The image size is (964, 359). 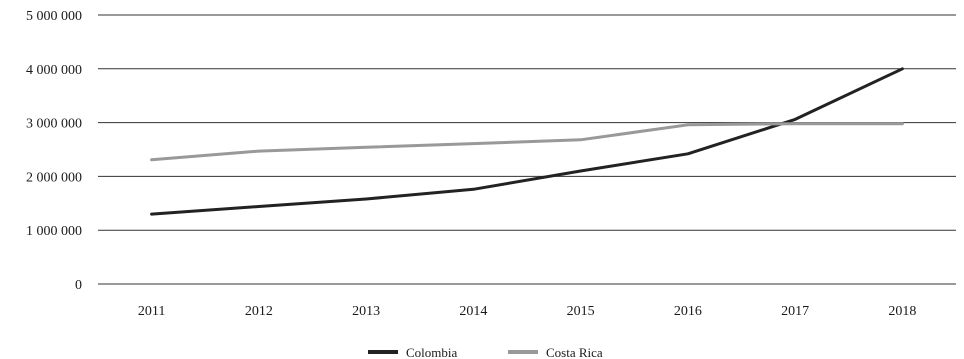 I want to click on x-tick-label: 2017, so click(x=795, y=311).